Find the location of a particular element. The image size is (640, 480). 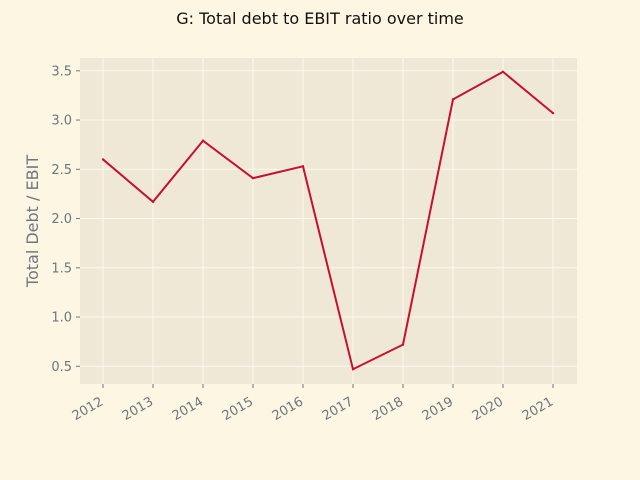

y-tick-label: 1.5 is located at coordinates (61, 268).